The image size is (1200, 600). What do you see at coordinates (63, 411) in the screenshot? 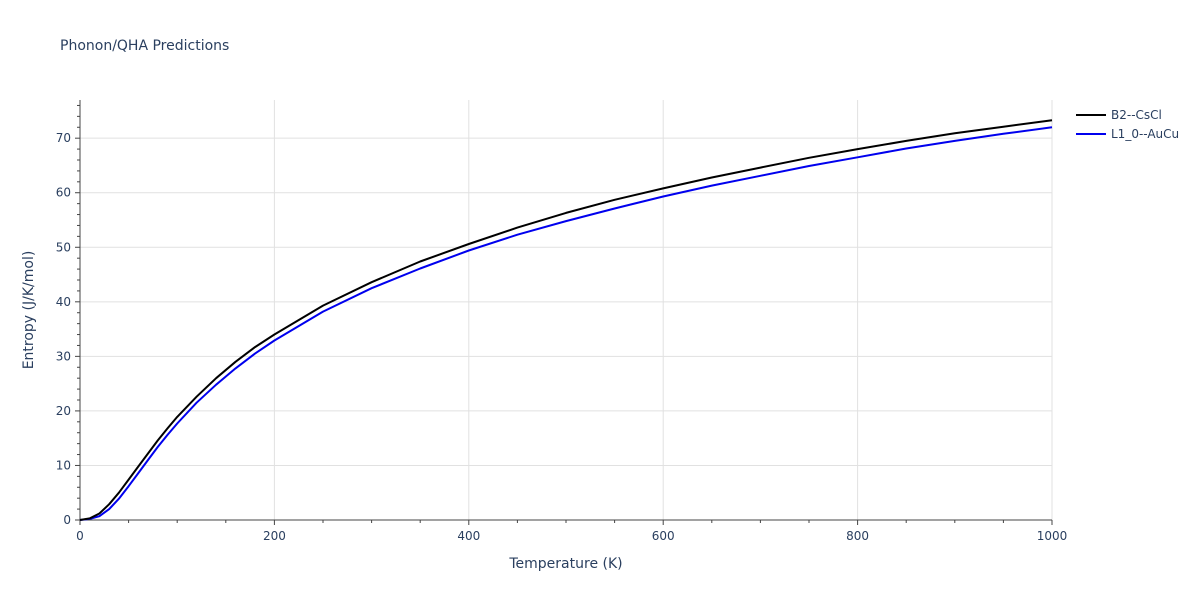
I see `y-tick-label: 20` at bounding box center [63, 411].